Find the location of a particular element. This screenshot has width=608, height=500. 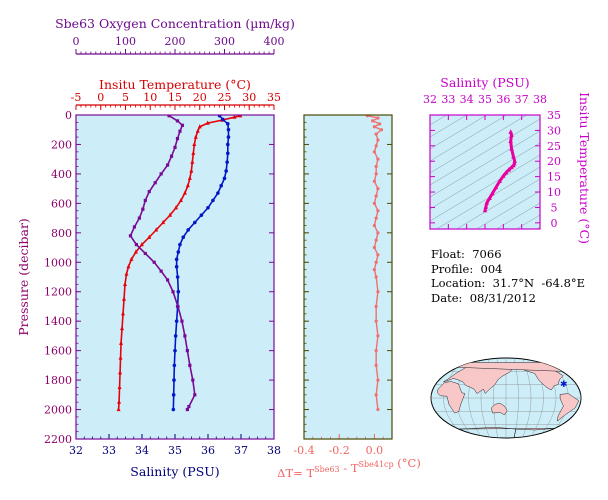

ts-x-tick-label: 33 is located at coordinates (448, 99).